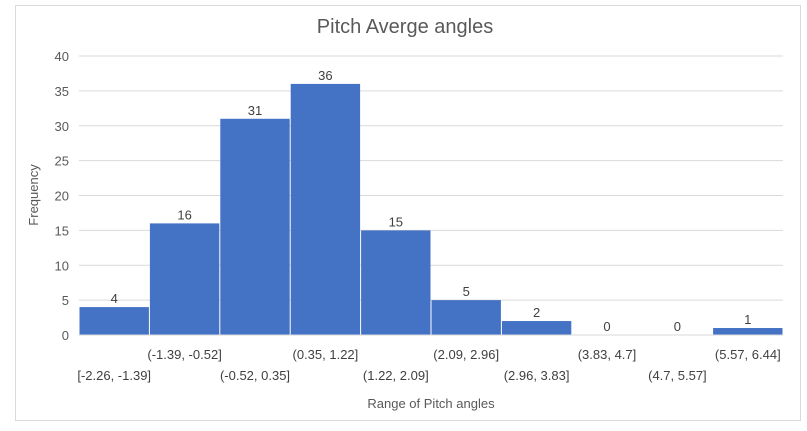 The height and width of the screenshot is (431, 807). Describe the element at coordinates (114, 375) in the screenshot. I see `x-tick-label: [-2.26, -1.39]` at that location.